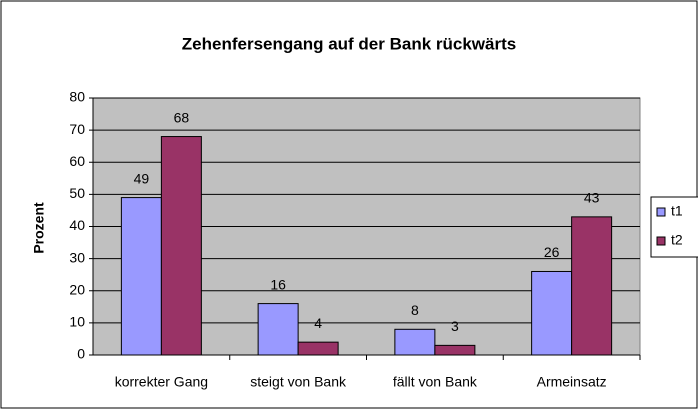 The height and width of the screenshot is (410, 698). I want to click on y-tick-label: 50, so click(77, 193).